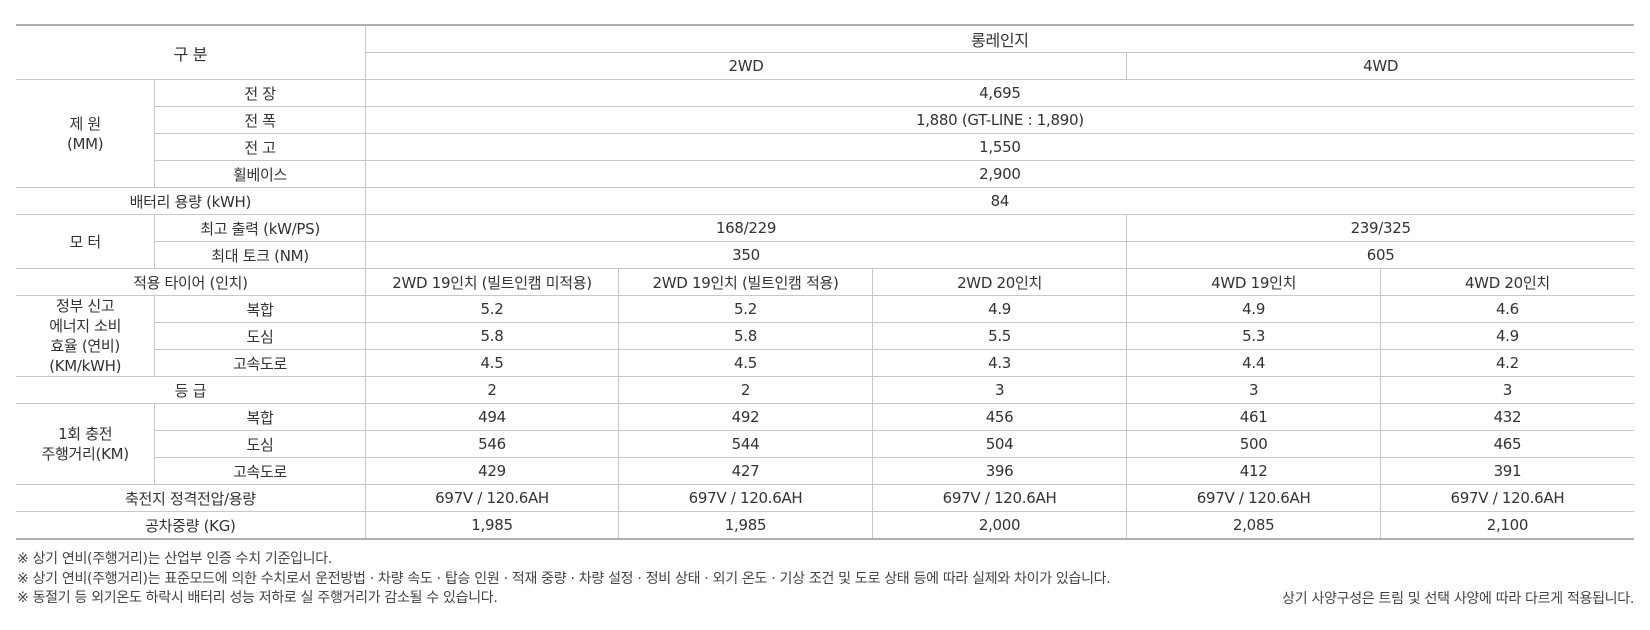  What do you see at coordinates (491, 444) in the screenshot?
I see `data-cell: 546` at bounding box center [491, 444].